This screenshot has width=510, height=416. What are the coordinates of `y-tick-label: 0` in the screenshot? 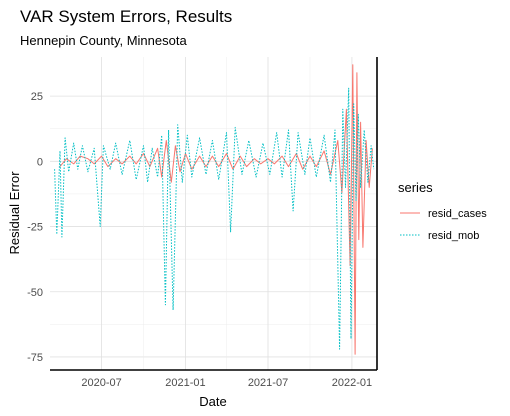 It's located at (40, 162).